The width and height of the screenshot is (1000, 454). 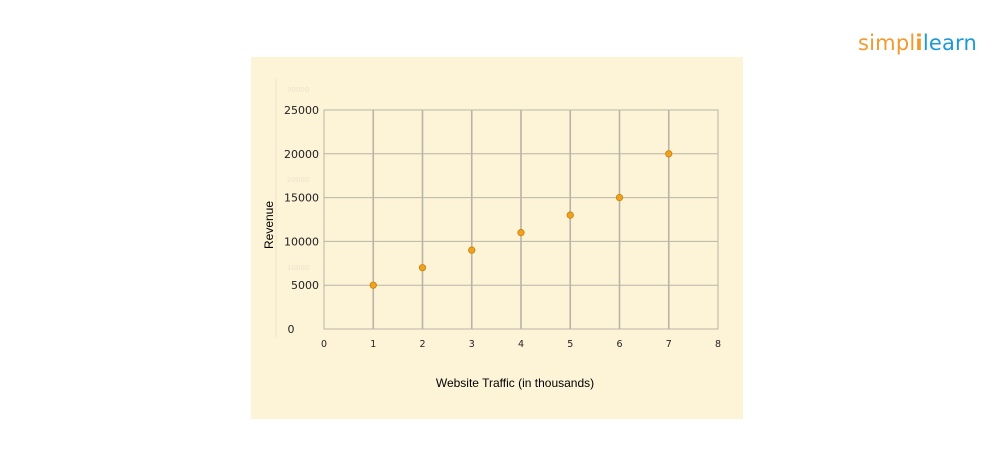 What do you see at coordinates (515, 383) in the screenshot?
I see `x-axis-title: Website Traffic (in thousands)` at bounding box center [515, 383].